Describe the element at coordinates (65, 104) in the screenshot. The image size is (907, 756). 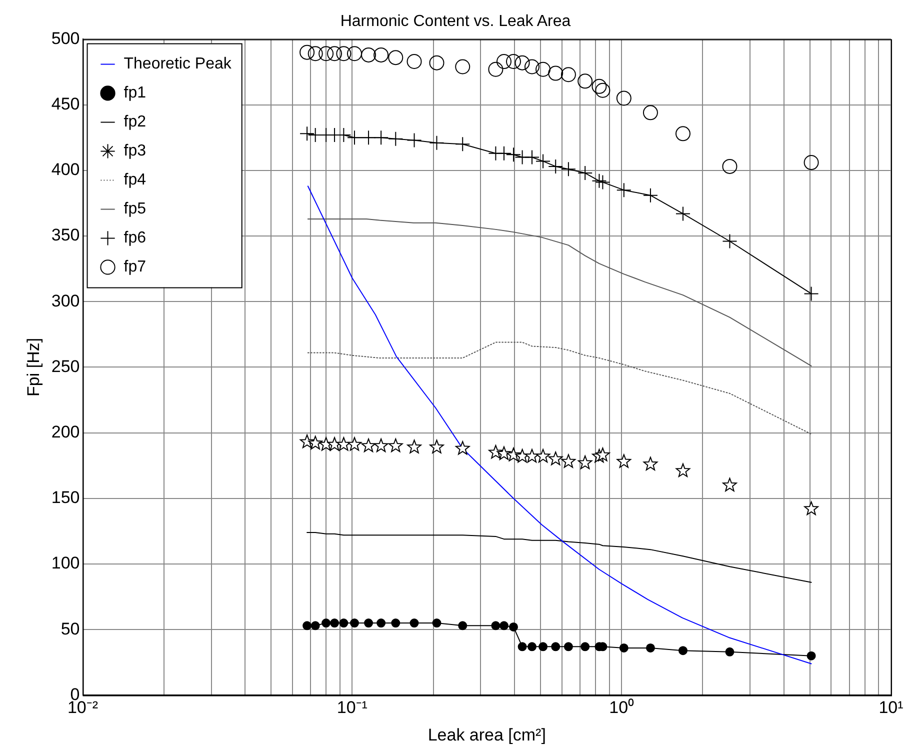
I see `y-tick-label: 450` at that location.